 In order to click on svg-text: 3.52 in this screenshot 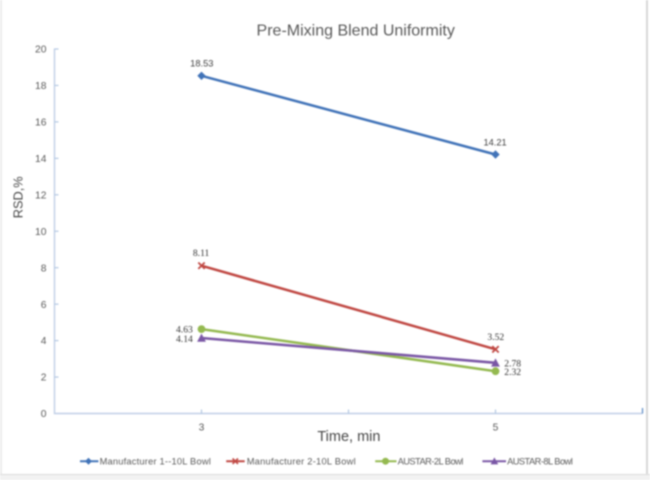, I will do `click(495, 337)`.